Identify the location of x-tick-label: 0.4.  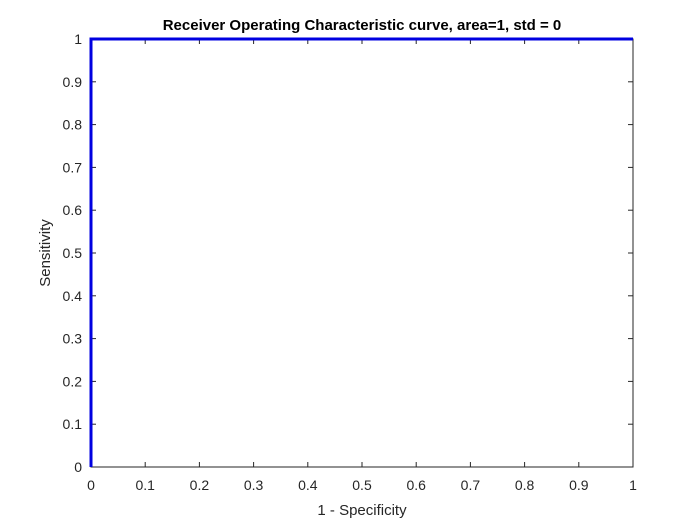
(308, 485).